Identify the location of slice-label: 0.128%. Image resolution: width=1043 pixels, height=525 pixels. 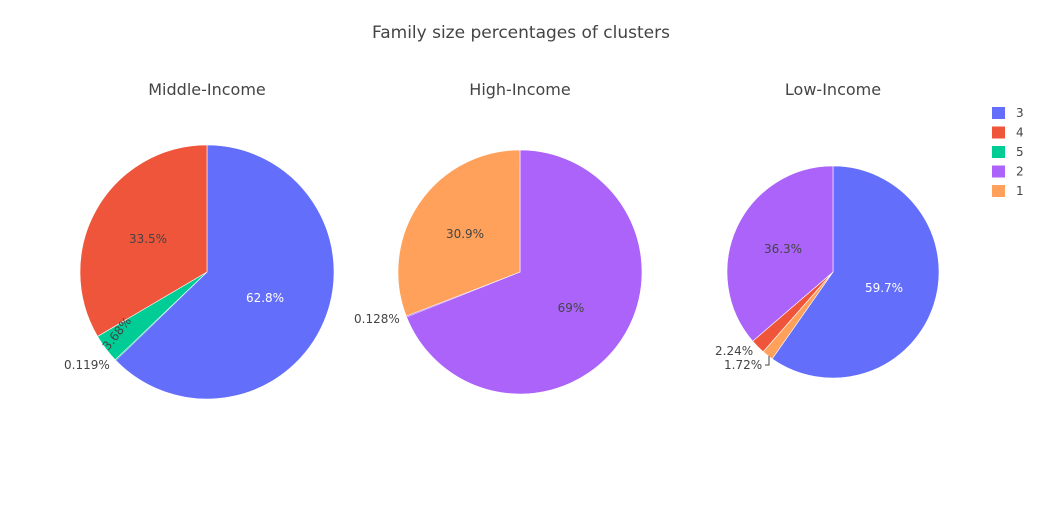
(377, 319).